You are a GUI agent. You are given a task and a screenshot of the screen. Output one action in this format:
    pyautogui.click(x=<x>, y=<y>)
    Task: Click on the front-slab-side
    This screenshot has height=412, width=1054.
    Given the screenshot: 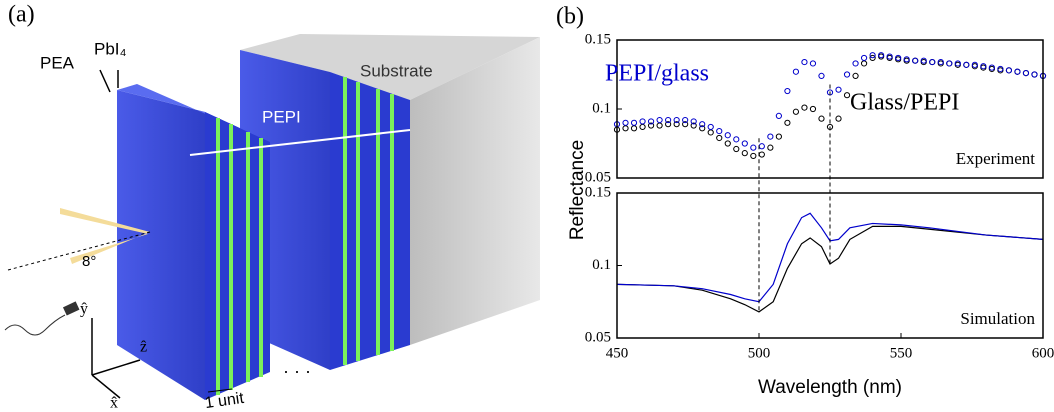 What is the action you would take?
    pyautogui.click(x=237, y=256)
    